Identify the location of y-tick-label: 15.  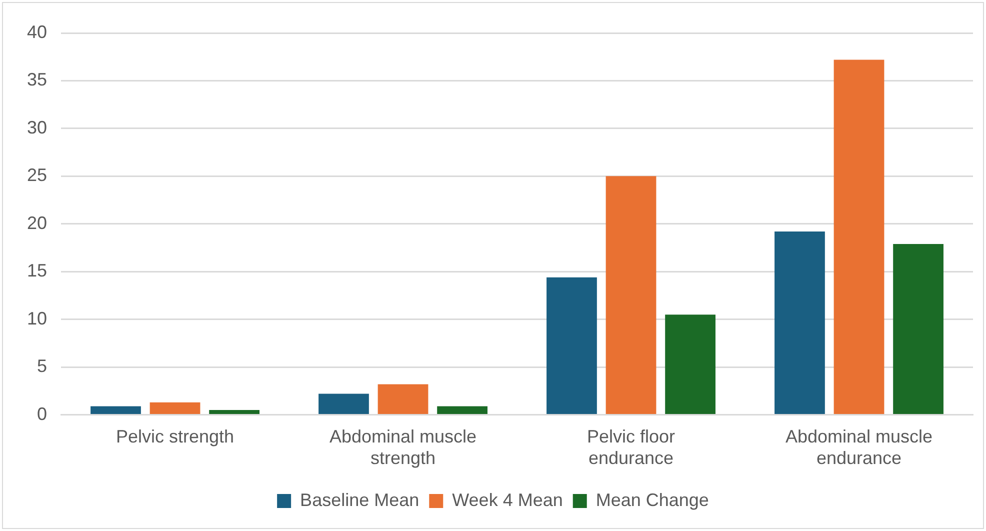
(37, 270).